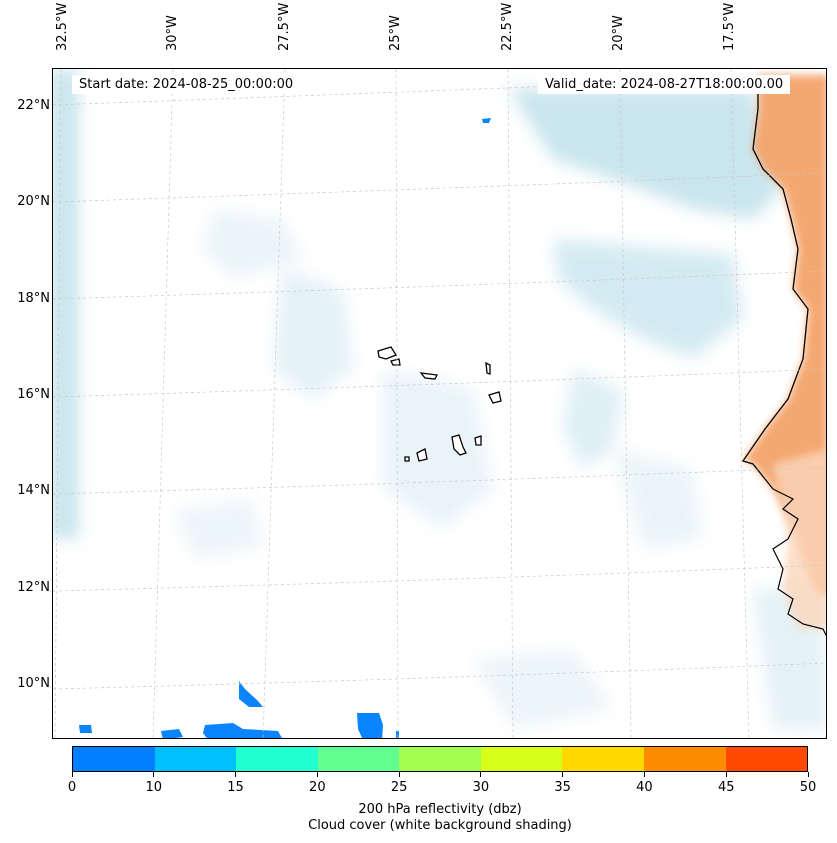 Image resolution: width=837 pixels, height=843 pixels. Describe the element at coordinates (33, 683) in the screenshot. I see `lat-label-10n: 10°N` at that location.